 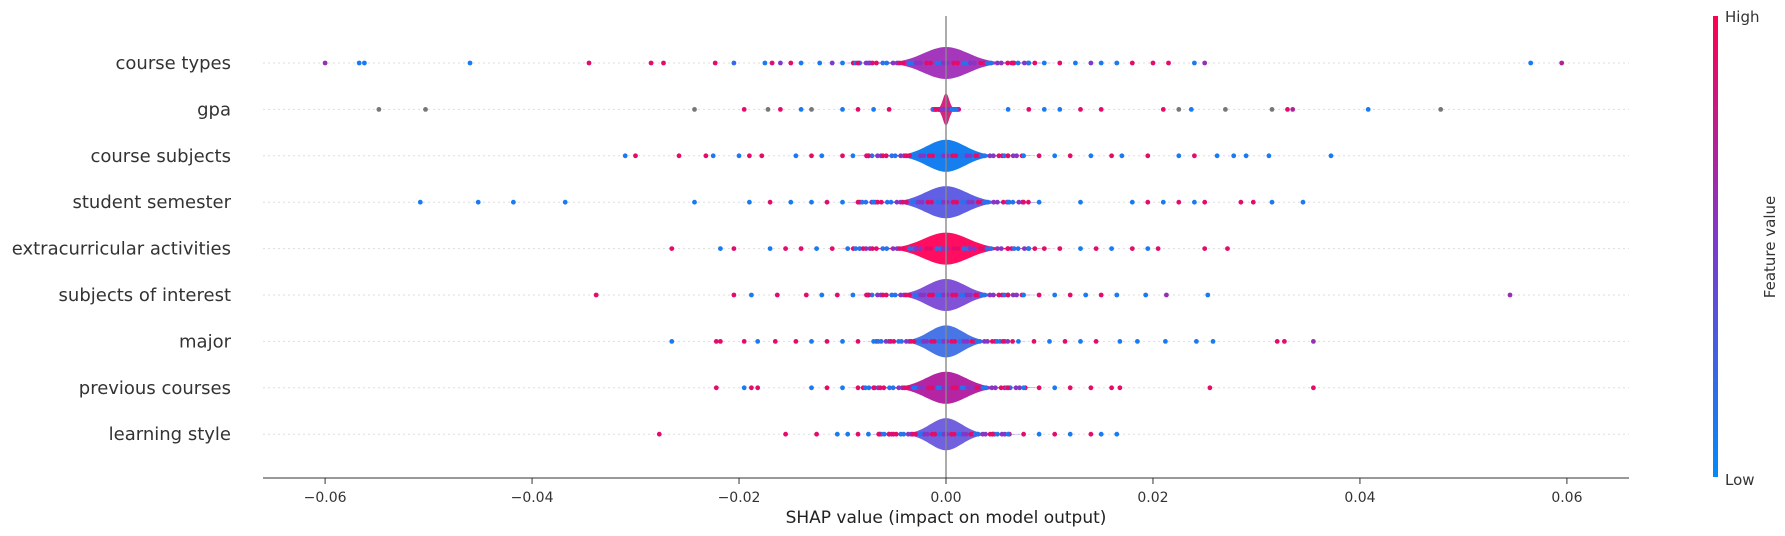 I want to click on feature-label-previous-courses: previous courses, so click(x=155, y=388).